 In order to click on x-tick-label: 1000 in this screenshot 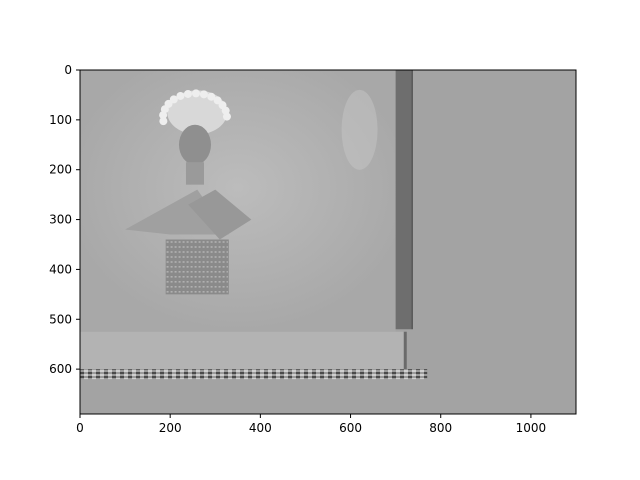, I will do `click(531, 428)`.